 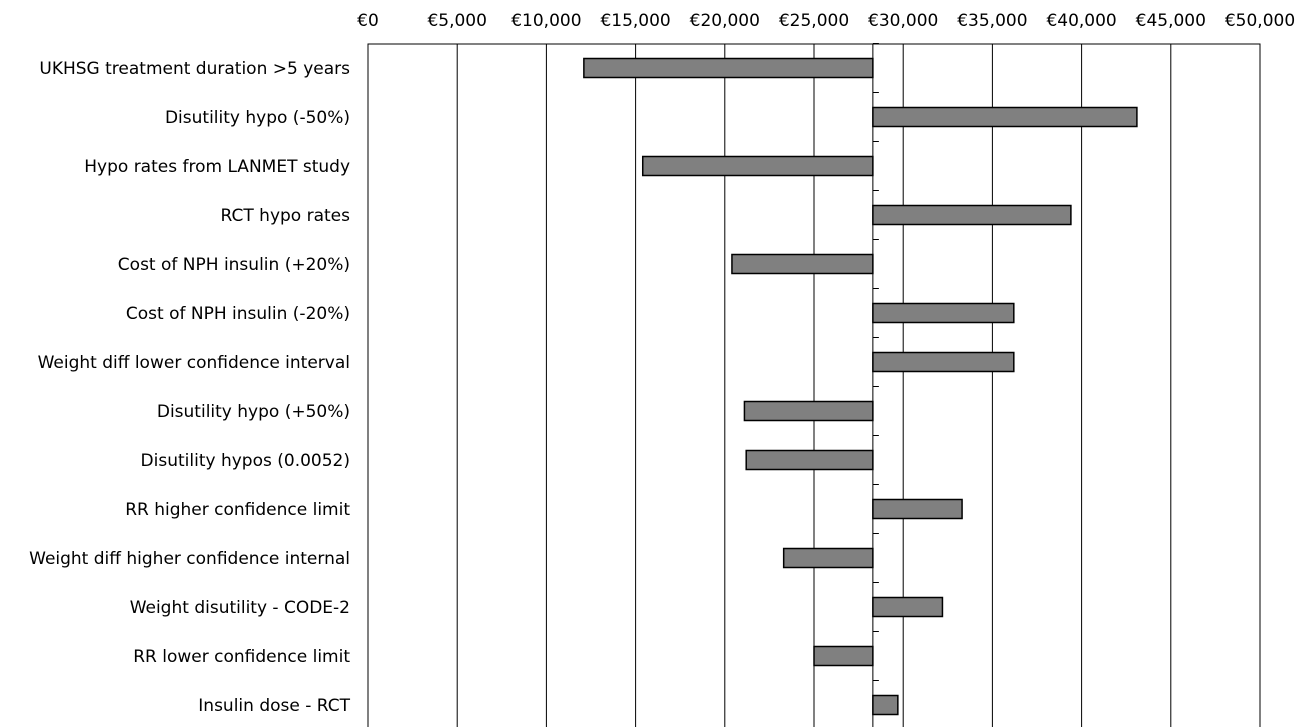 What do you see at coordinates (903, 21) in the screenshot?
I see `x-tick-label: €30,000` at bounding box center [903, 21].